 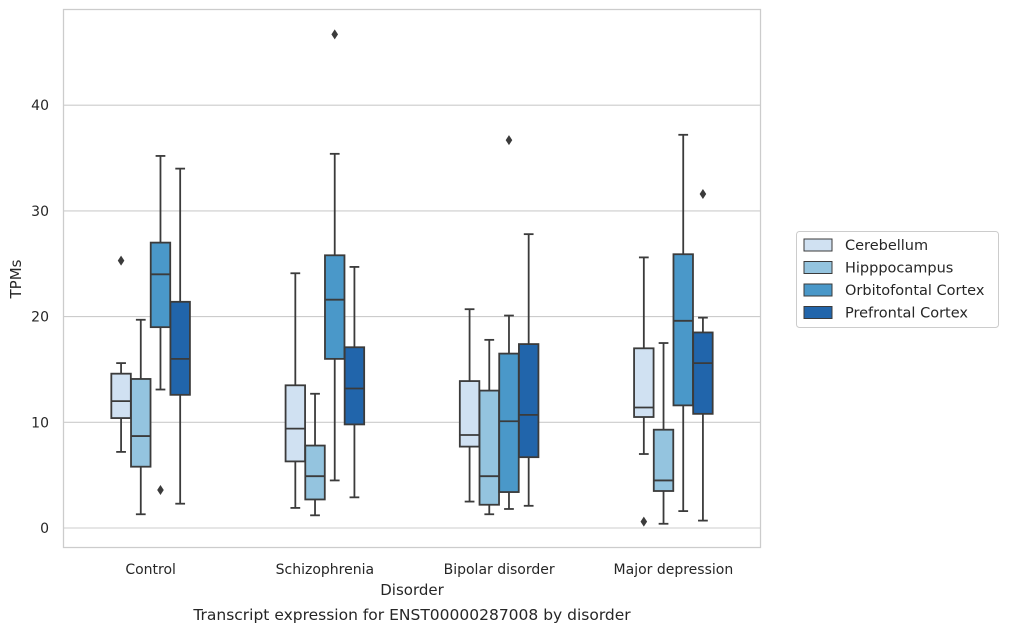 What do you see at coordinates (40, 106) in the screenshot?
I see `y-tick-label: 40` at bounding box center [40, 106].